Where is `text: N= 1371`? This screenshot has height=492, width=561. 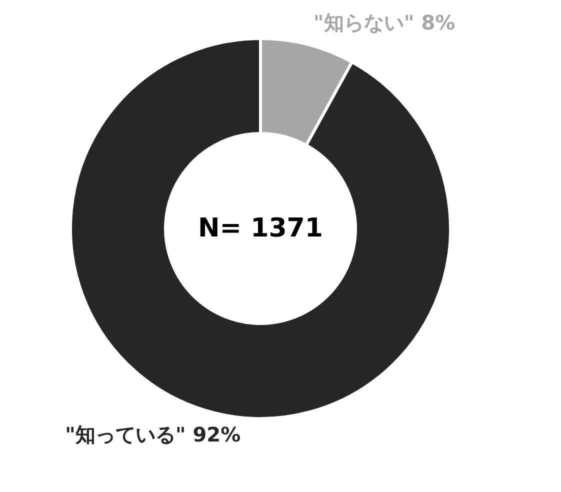 text: N= 1371 is located at coordinates (260, 229).